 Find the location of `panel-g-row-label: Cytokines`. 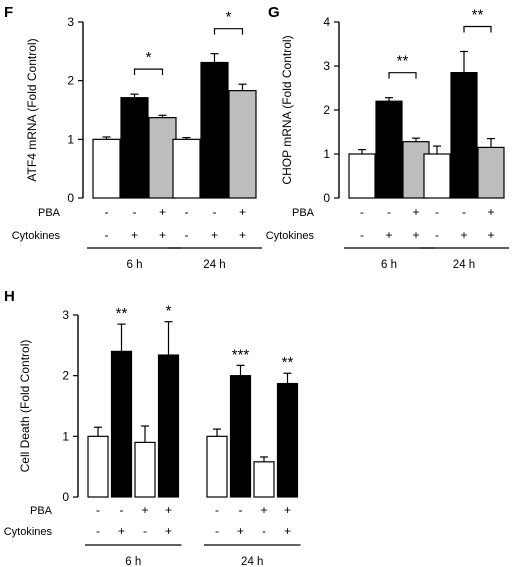

panel-g-row-label: Cytokines is located at coordinates (290, 236).